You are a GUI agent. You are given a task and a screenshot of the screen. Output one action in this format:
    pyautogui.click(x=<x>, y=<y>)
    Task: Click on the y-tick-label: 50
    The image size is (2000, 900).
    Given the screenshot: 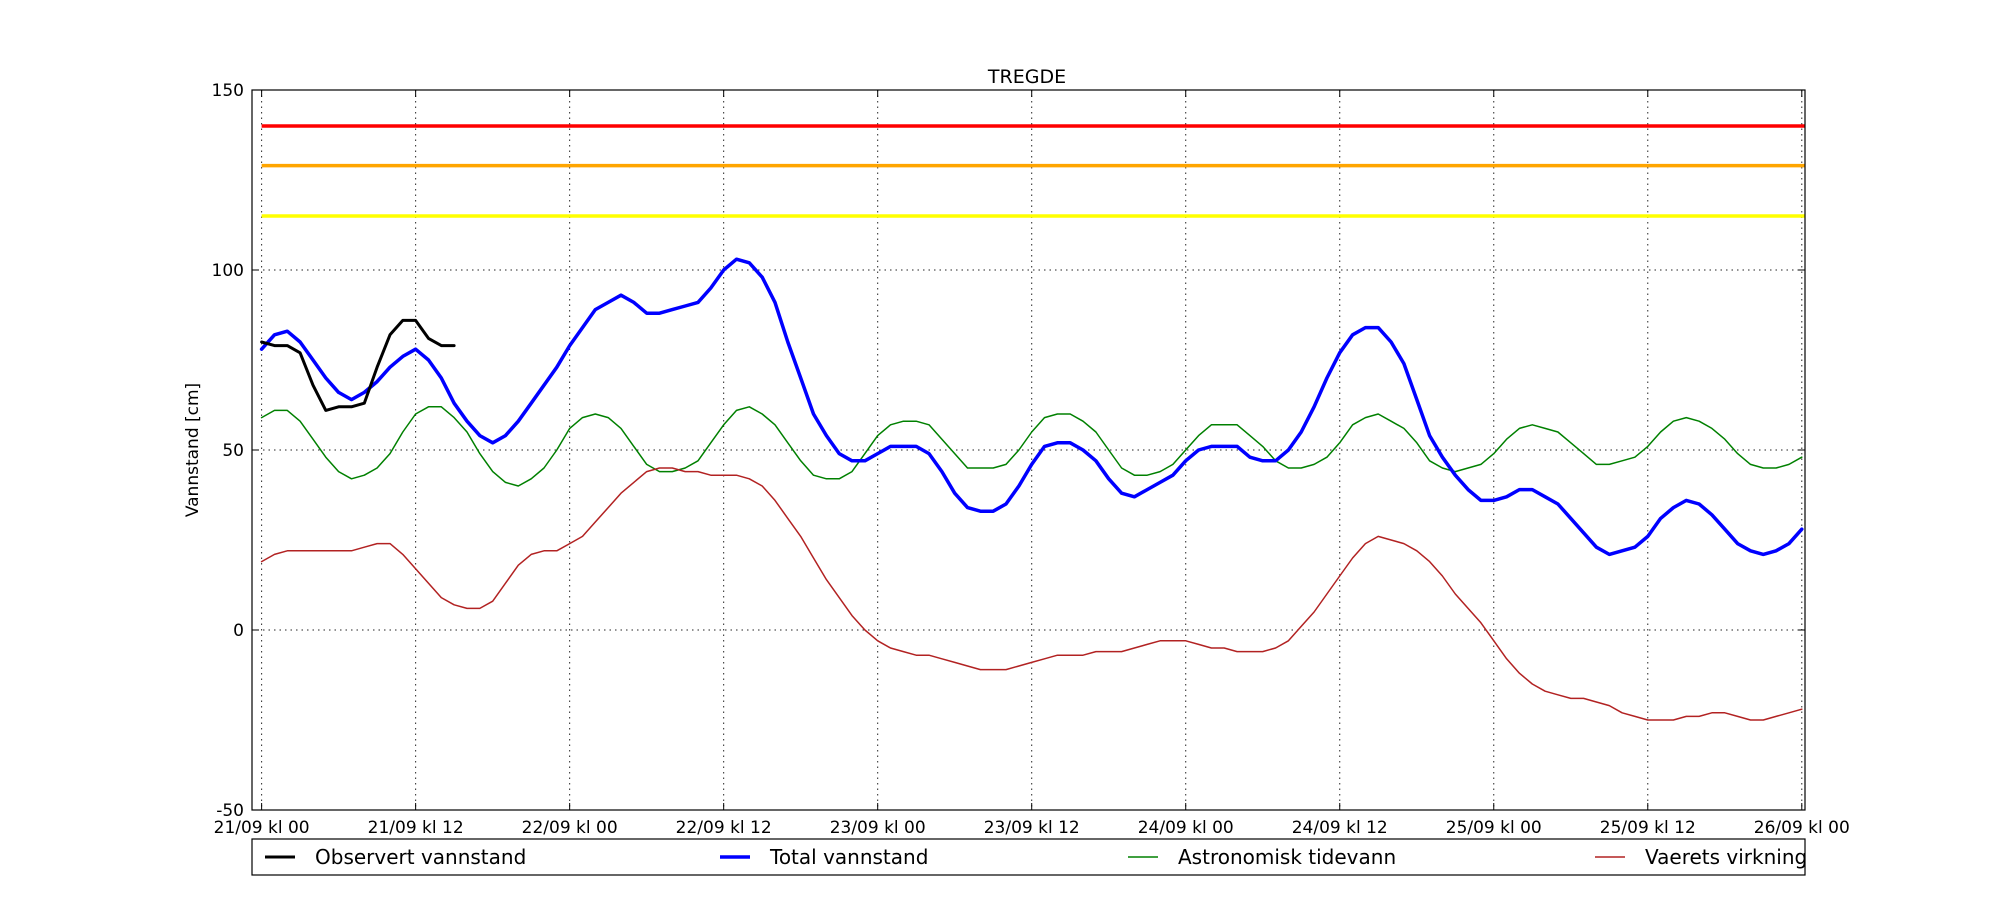 What is the action you would take?
    pyautogui.click(x=233, y=451)
    